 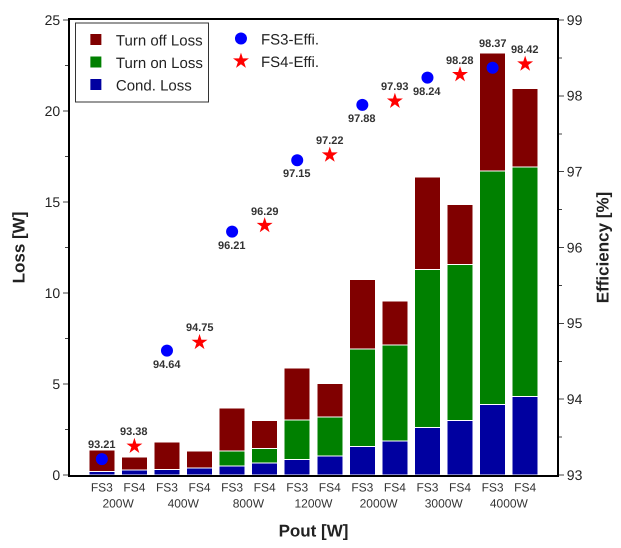 I want to click on data-label: 93.38, so click(x=134, y=432).